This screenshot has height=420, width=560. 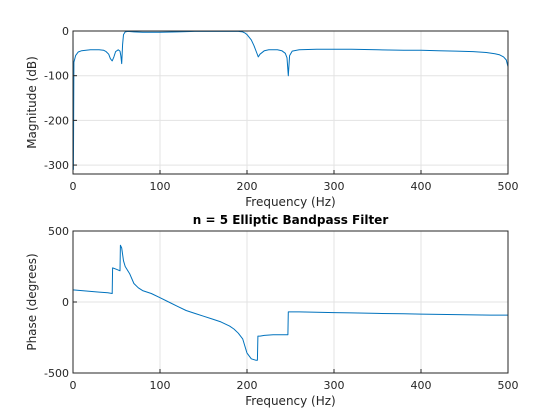 I want to click on magnitude-y-tick-label: -300, so click(x=56, y=165).